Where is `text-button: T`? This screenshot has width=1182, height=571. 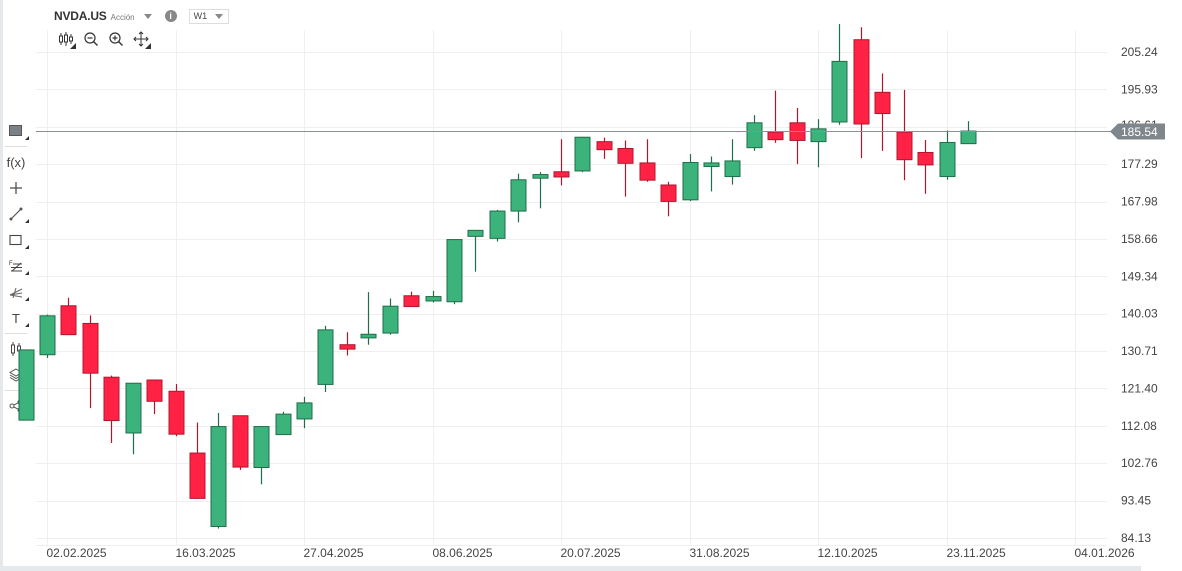 text-button: T is located at coordinates (16, 318).